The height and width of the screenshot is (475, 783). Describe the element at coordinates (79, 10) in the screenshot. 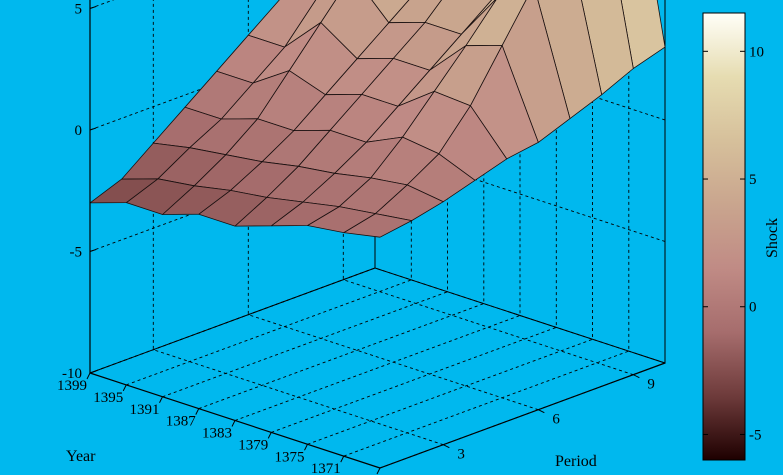

I see `z-tick-label: 5` at that location.